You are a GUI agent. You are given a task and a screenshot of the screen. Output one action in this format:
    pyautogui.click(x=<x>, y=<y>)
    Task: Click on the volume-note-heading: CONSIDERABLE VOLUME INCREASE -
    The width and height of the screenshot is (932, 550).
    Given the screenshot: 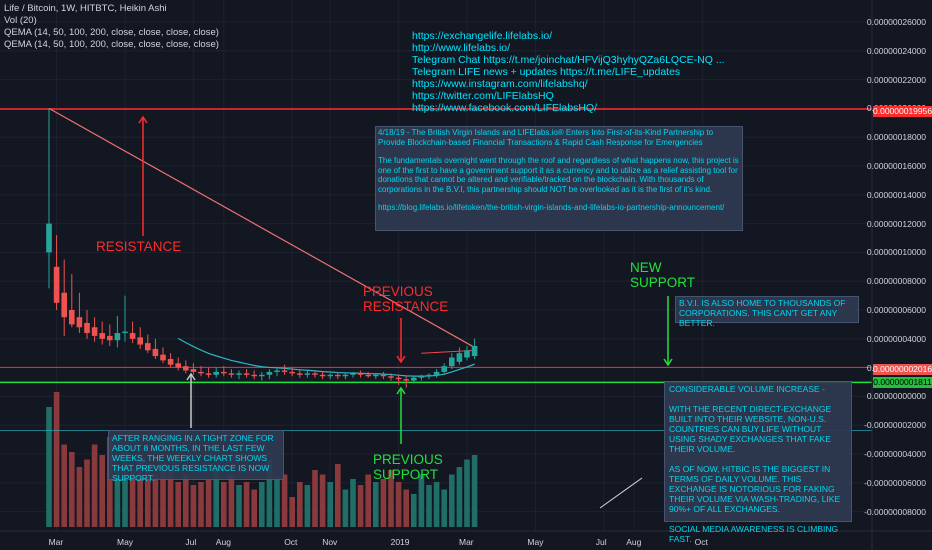 What is the action you would take?
    pyautogui.click(x=747, y=389)
    